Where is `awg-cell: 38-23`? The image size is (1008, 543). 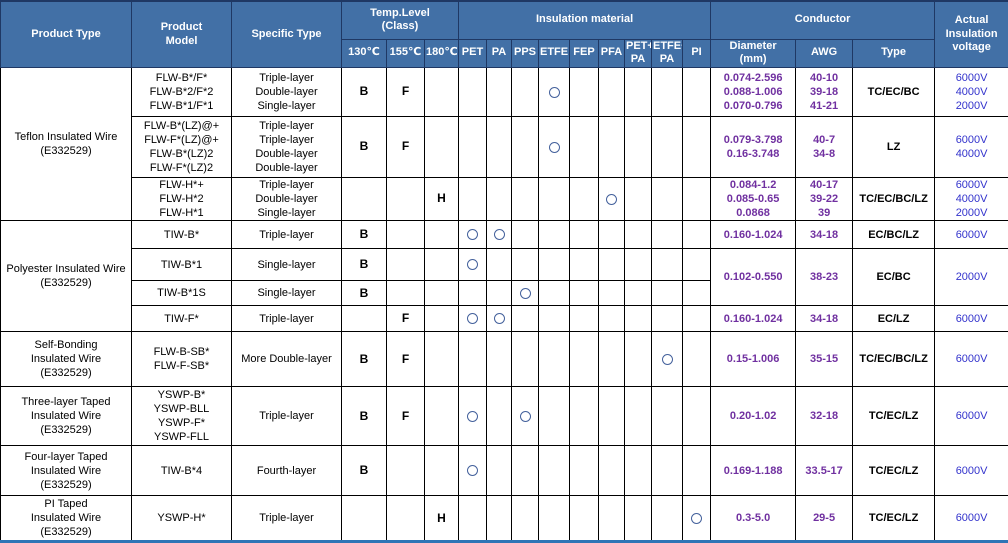 awg-cell: 38-23 is located at coordinates (824, 277).